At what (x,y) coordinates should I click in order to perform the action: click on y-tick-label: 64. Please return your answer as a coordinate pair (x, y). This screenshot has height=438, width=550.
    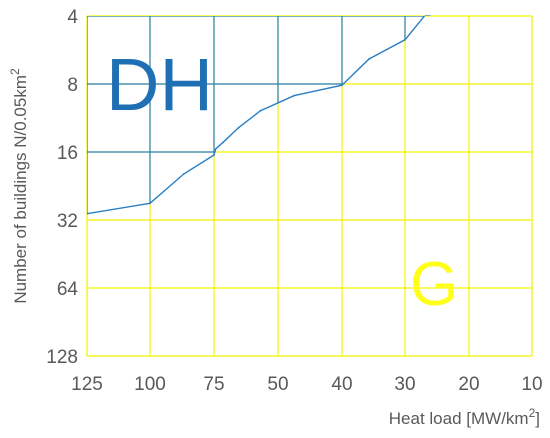
    Looking at the image, I should click on (68, 289).